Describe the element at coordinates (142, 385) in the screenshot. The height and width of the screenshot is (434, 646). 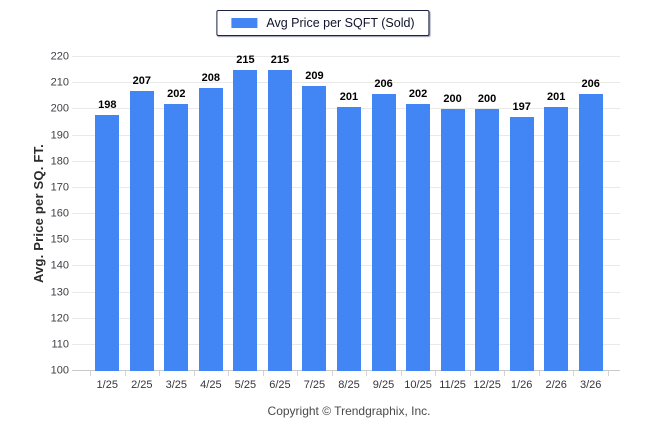
I see `x-tick-label: 2/25` at that location.